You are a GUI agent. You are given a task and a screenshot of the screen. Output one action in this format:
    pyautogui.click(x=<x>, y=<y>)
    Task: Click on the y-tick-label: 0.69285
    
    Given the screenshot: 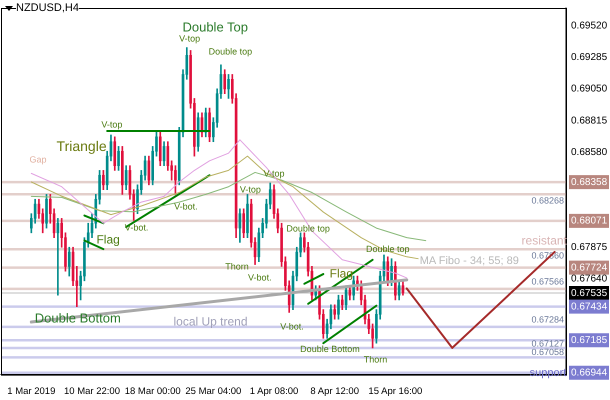 What is the action you would take?
    pyautogui.click(x=589, y=57)
    